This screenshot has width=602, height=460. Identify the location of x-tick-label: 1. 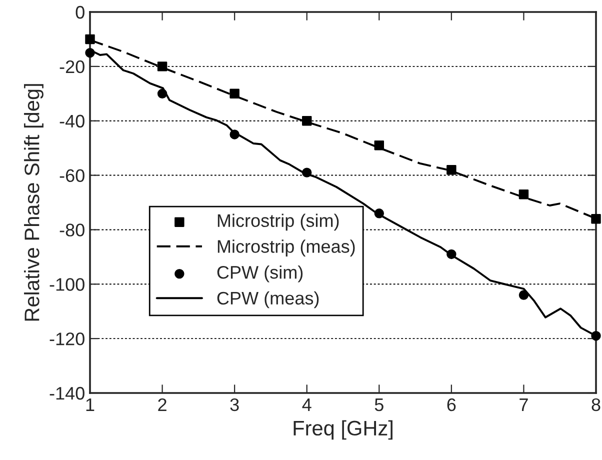
(90, 404).